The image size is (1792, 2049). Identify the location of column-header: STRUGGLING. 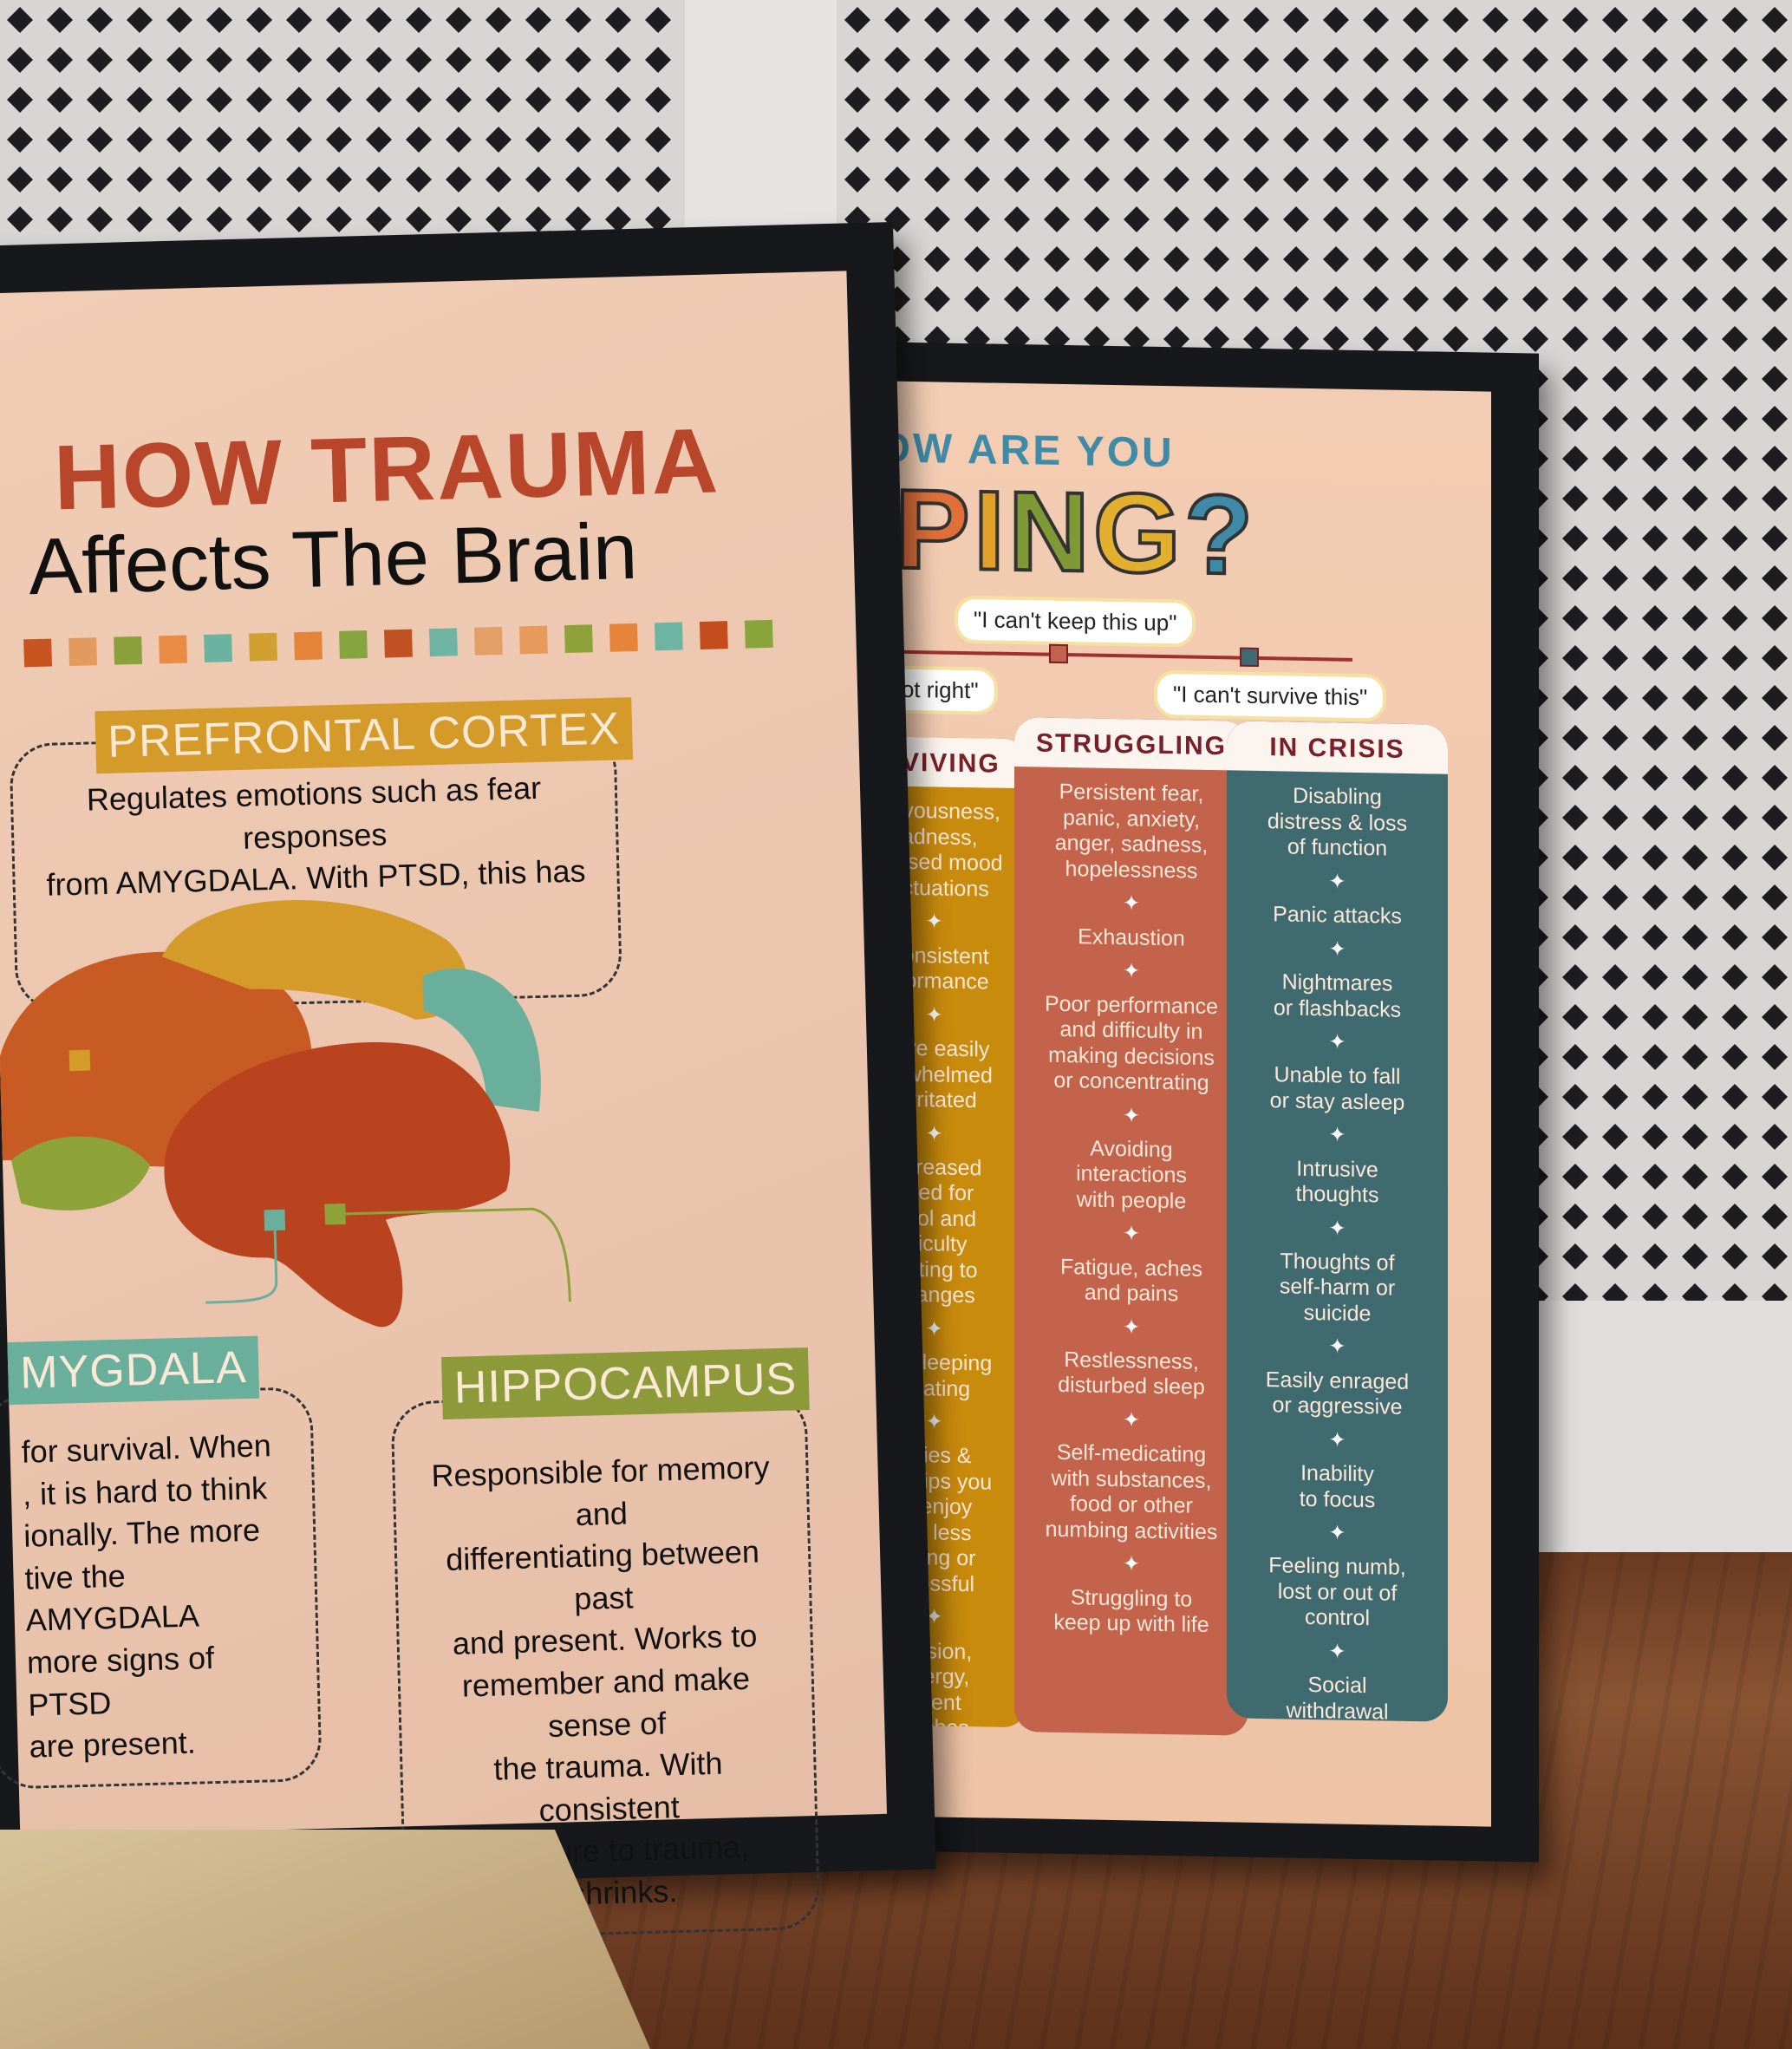
(1131, 744).